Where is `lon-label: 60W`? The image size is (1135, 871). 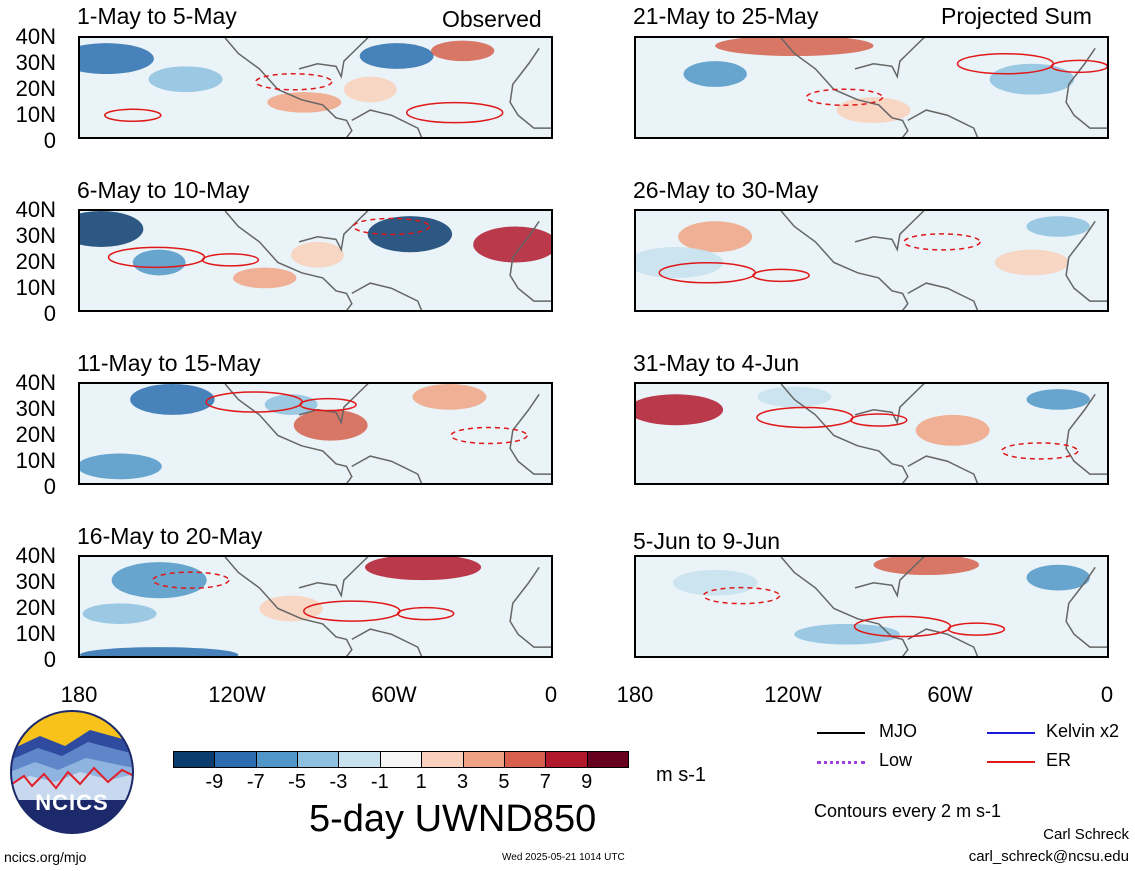
lon-label: 60W is located at coordinates (394, 694).